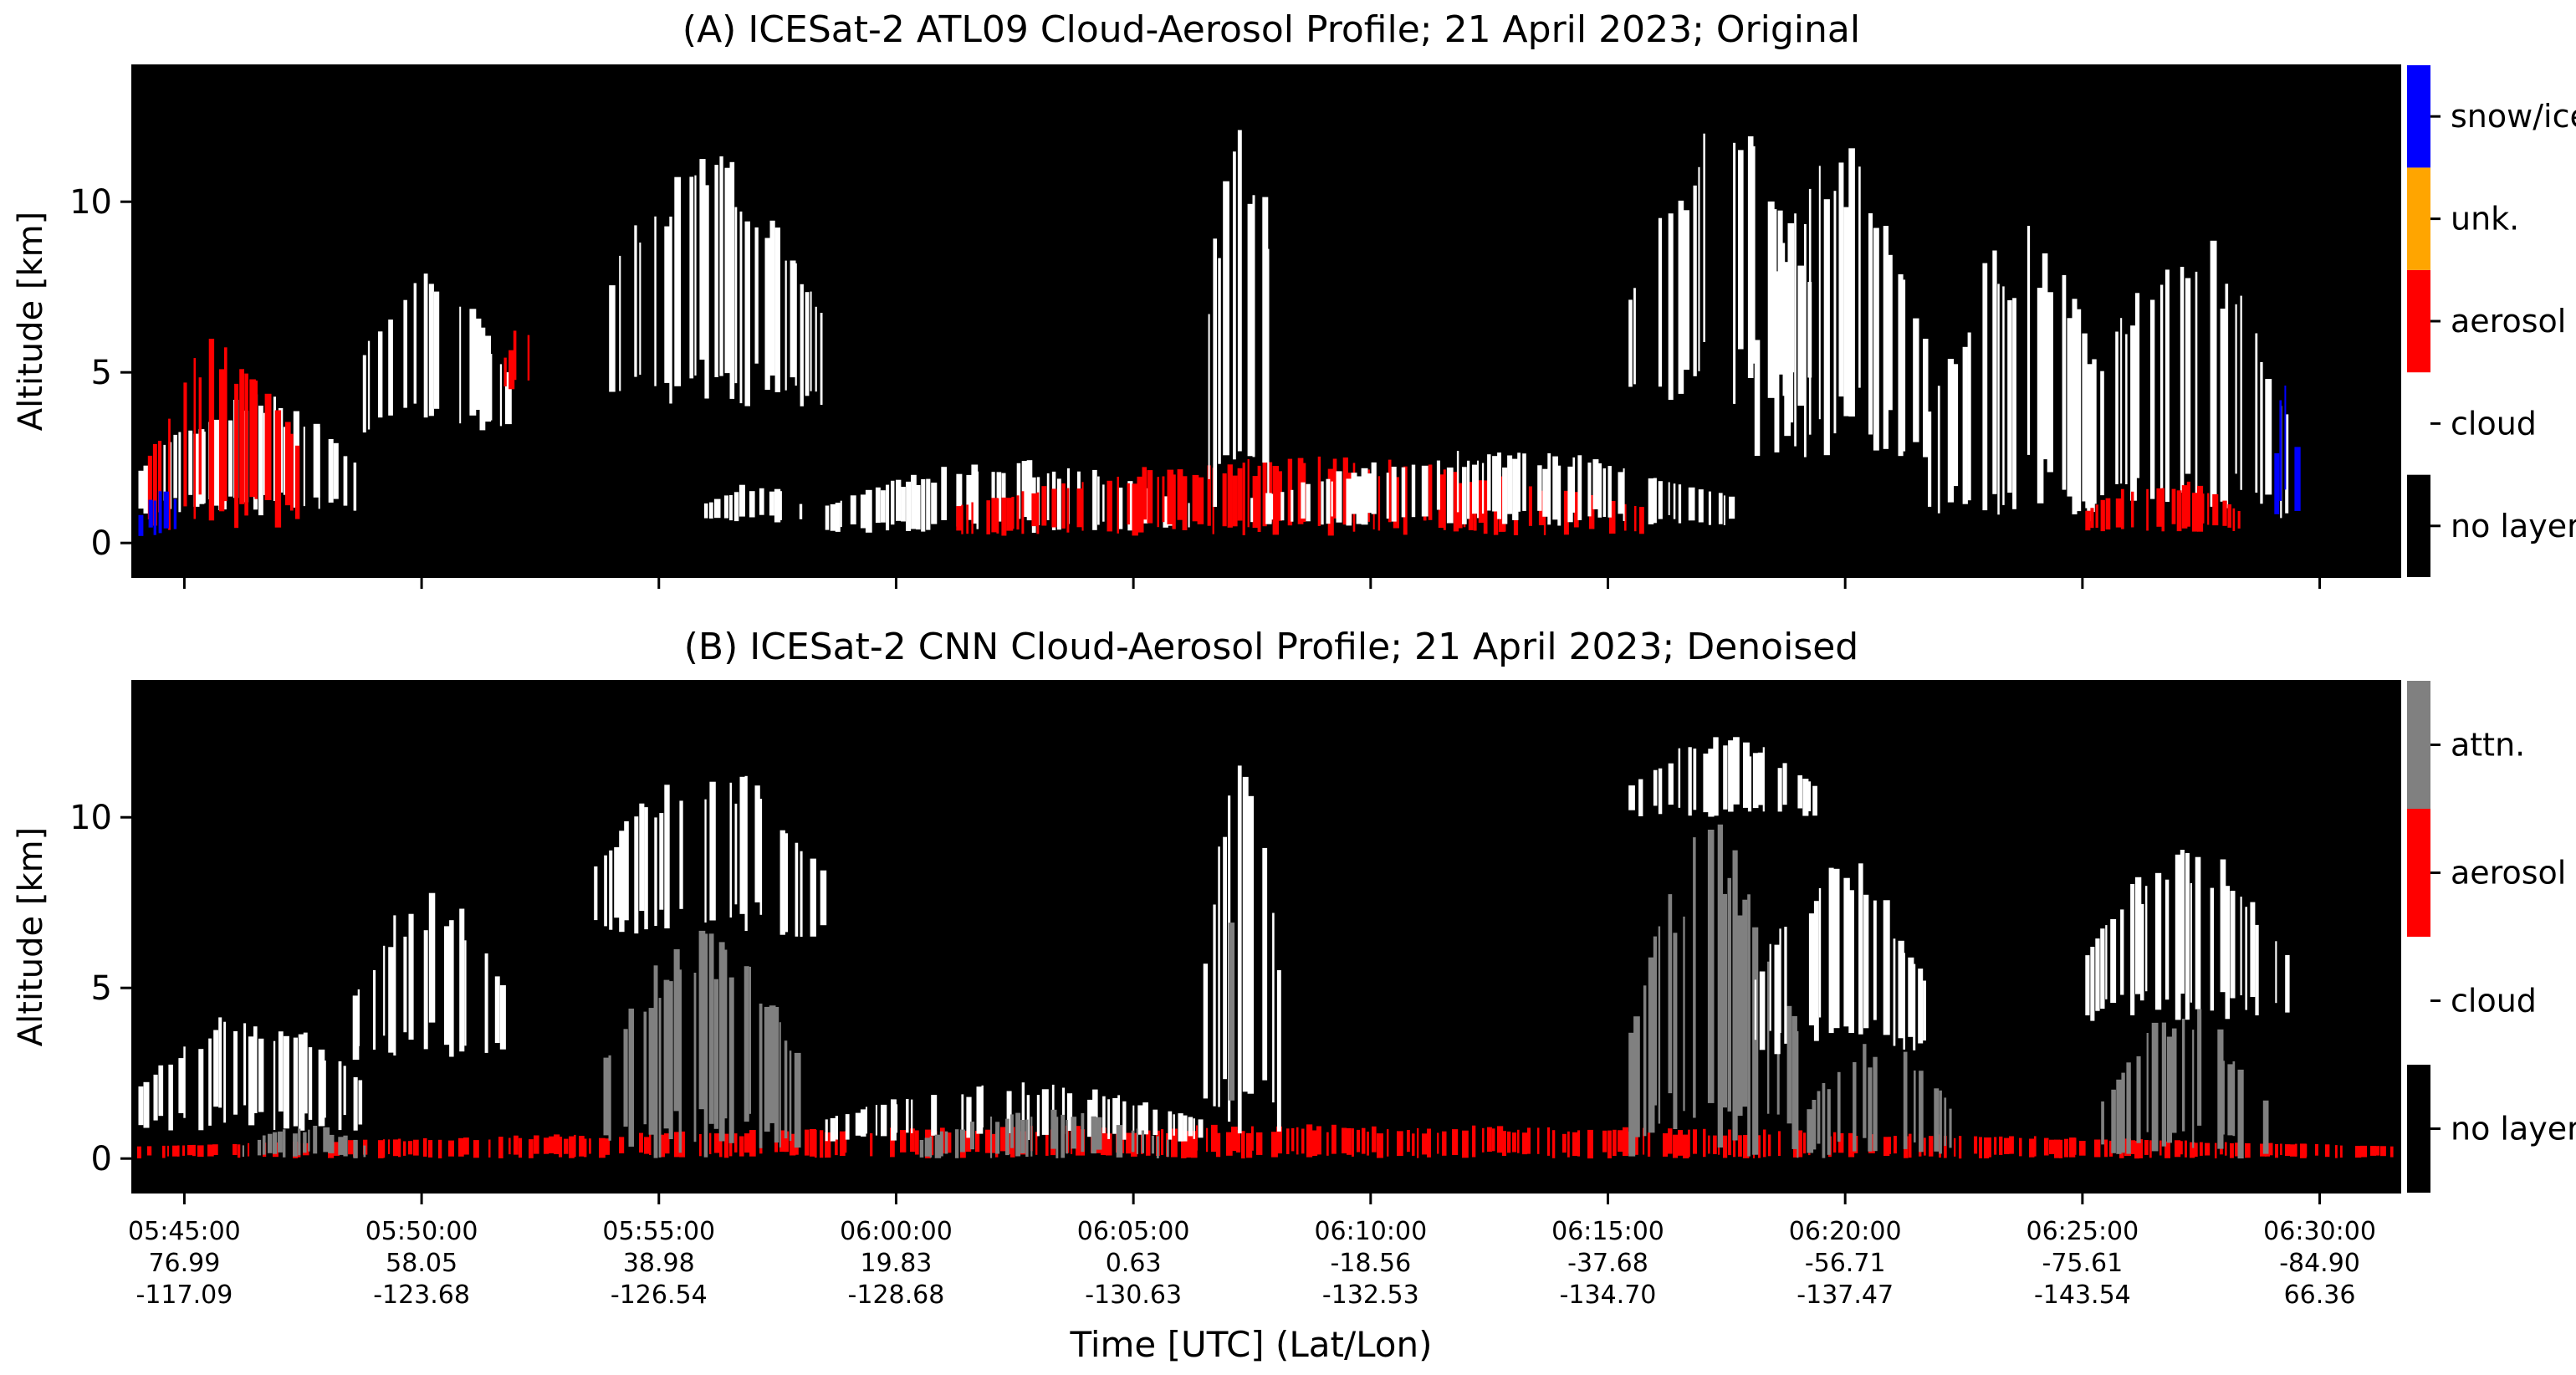 The width and height of the screenshot is (2576, 1375). I want to click on x-tick-time: 06:15:00, so click(1607, 1231).